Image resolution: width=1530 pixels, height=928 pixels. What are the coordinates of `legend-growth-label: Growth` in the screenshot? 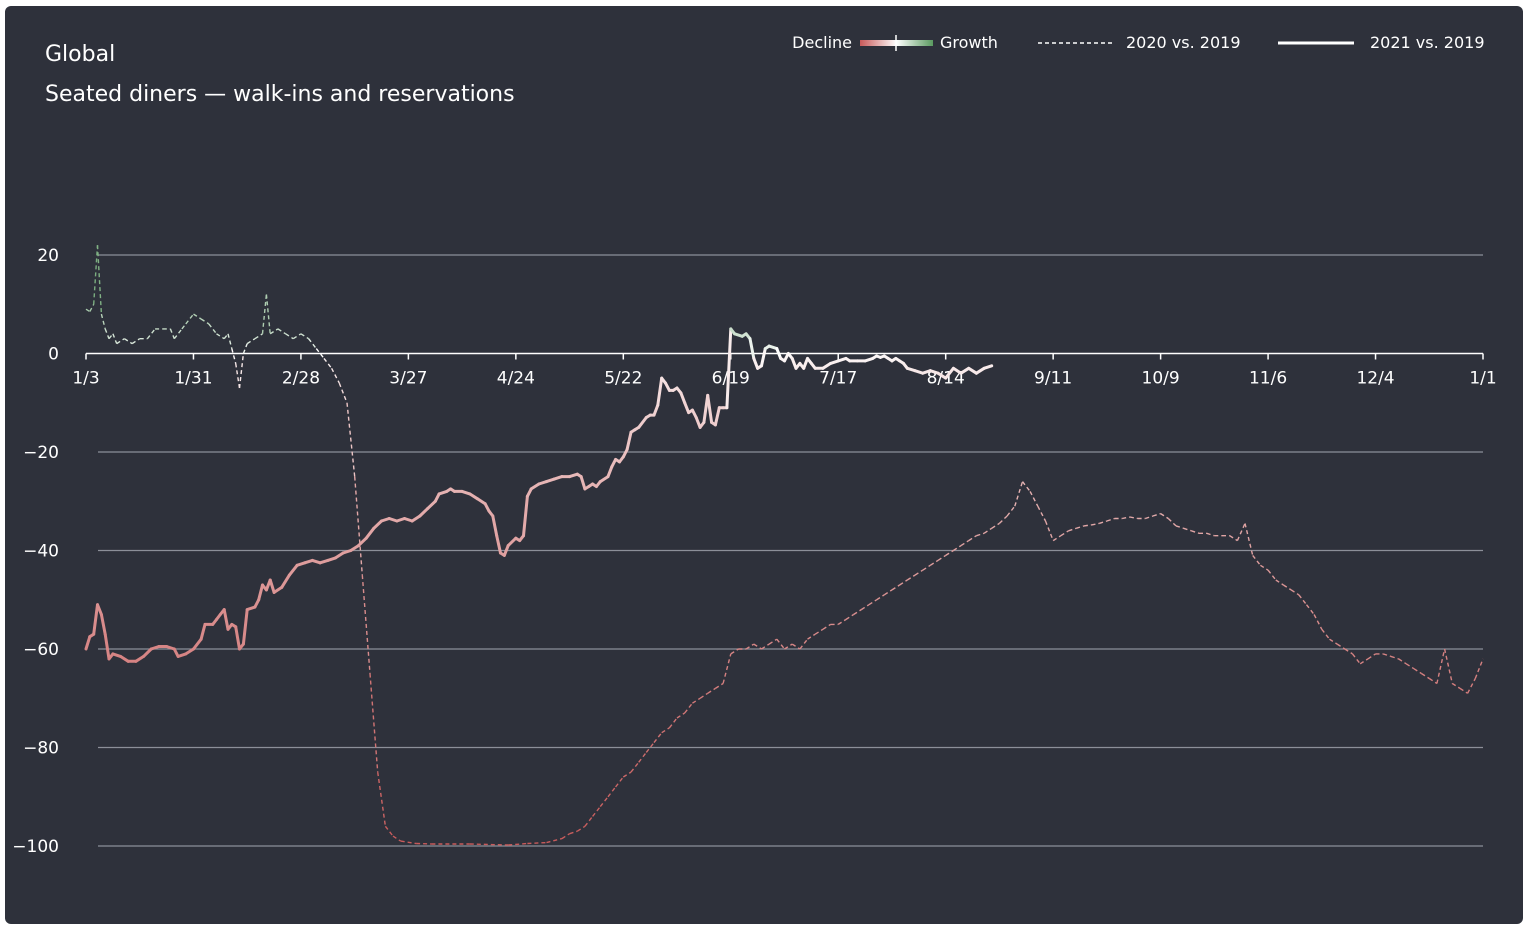 It's located at (969, 42).